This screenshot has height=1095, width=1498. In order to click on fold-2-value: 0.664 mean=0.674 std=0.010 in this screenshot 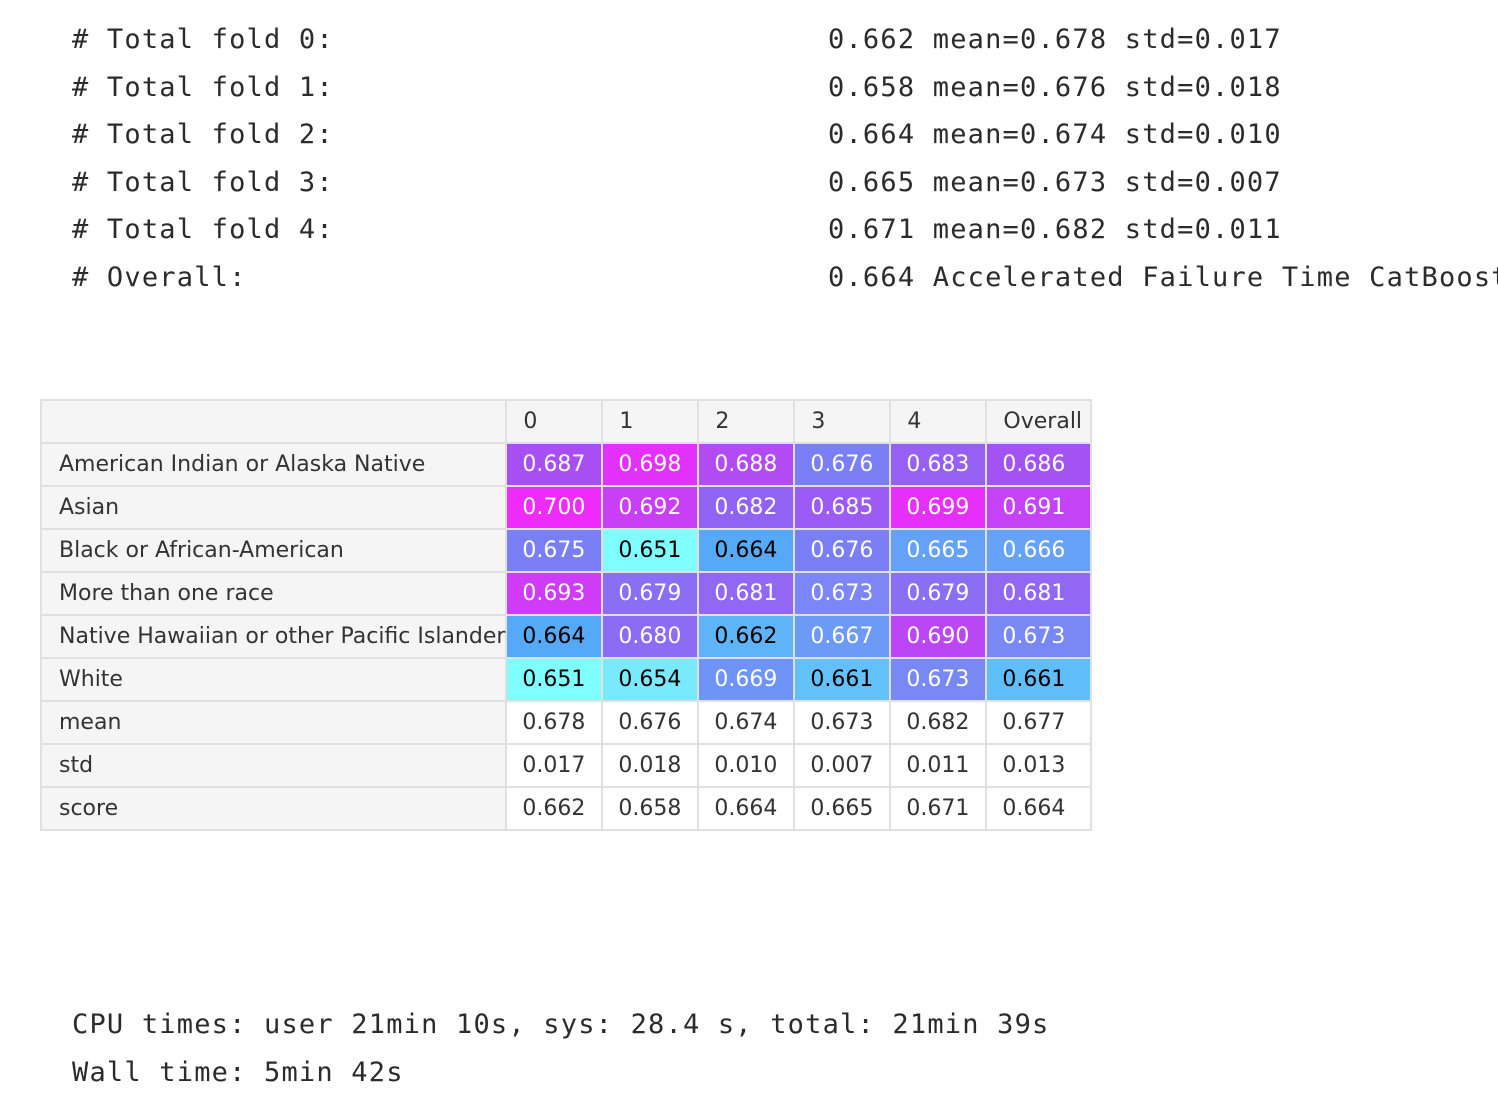, I will do `click(1055, 134)`.